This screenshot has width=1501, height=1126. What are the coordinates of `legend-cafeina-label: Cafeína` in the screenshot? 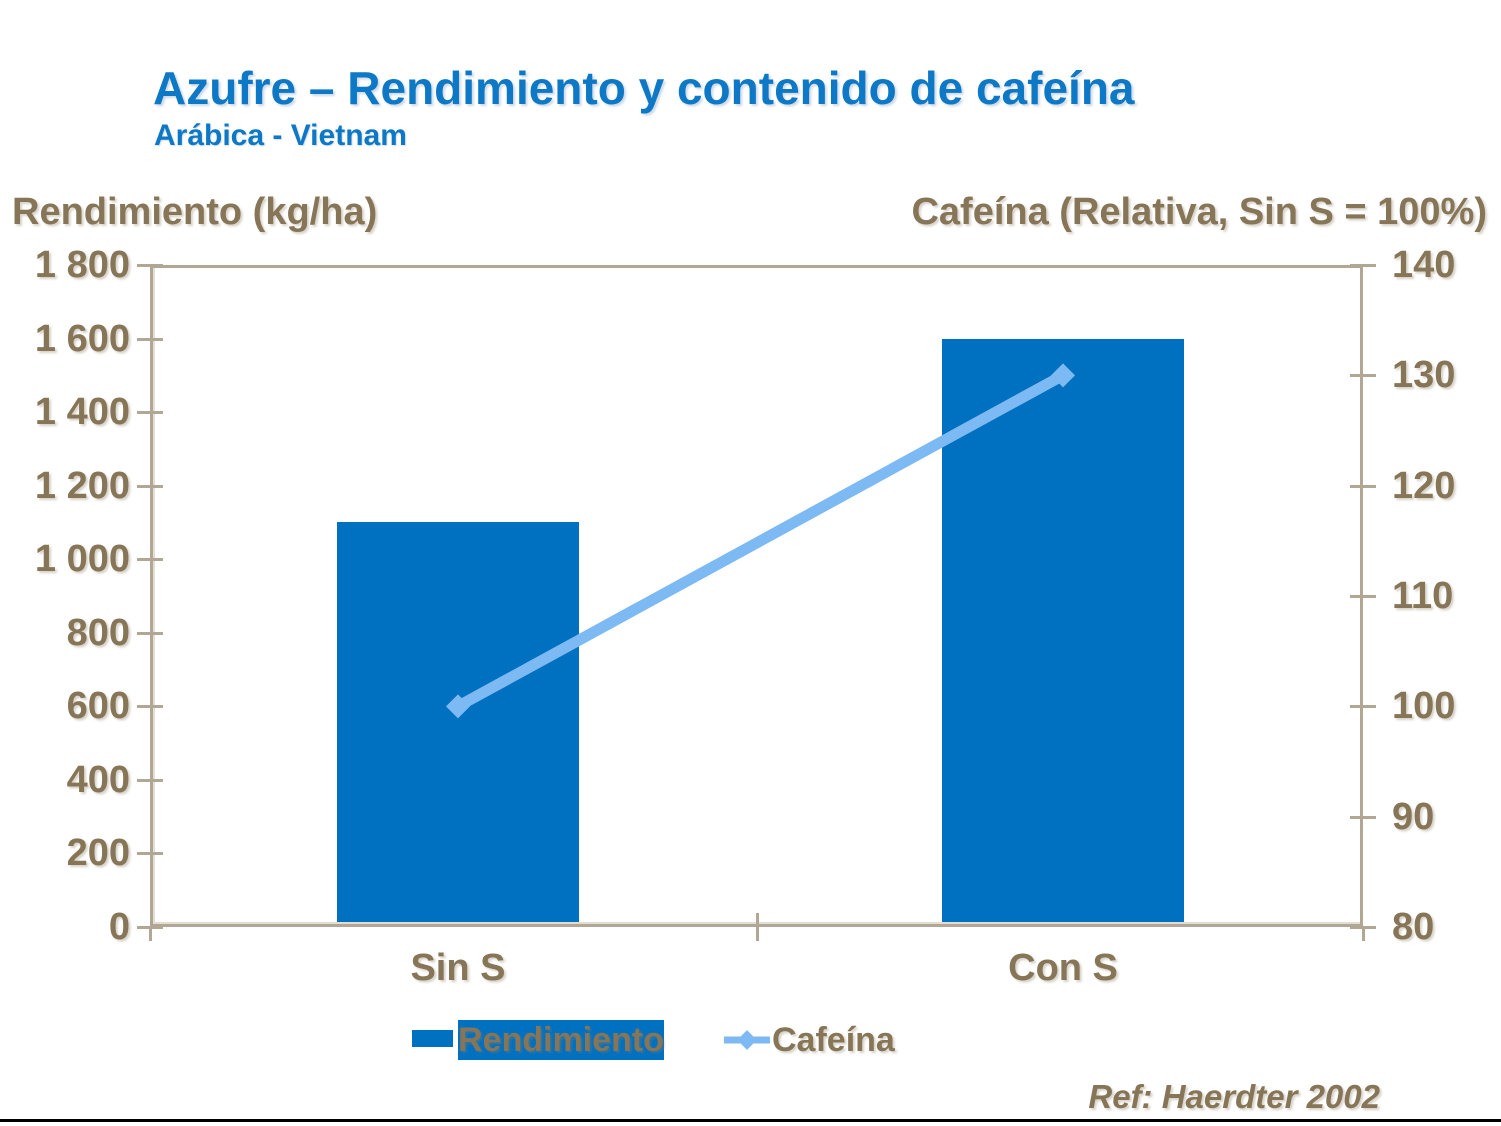 It's located at (833, 1040).